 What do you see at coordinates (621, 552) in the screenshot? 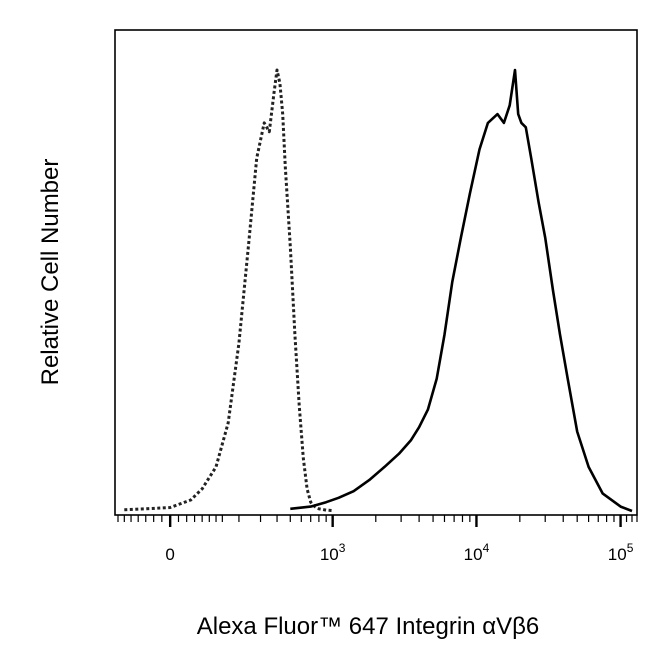
I see `x-tick-label: 10⁵` at bounding box center [621, 552].